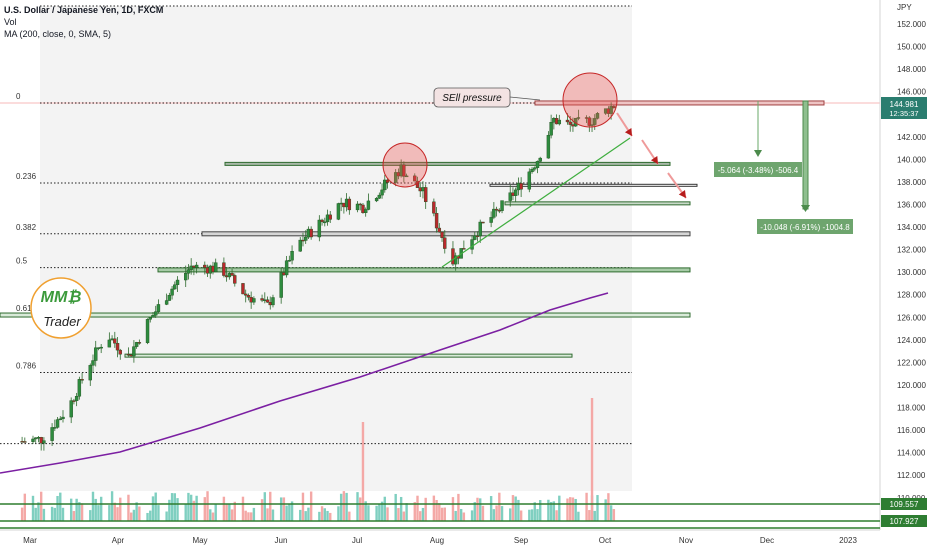 Image resolution: width=932 pixels, height=550 pixels. I want to click on measure-1-bg, so click(758, 169).